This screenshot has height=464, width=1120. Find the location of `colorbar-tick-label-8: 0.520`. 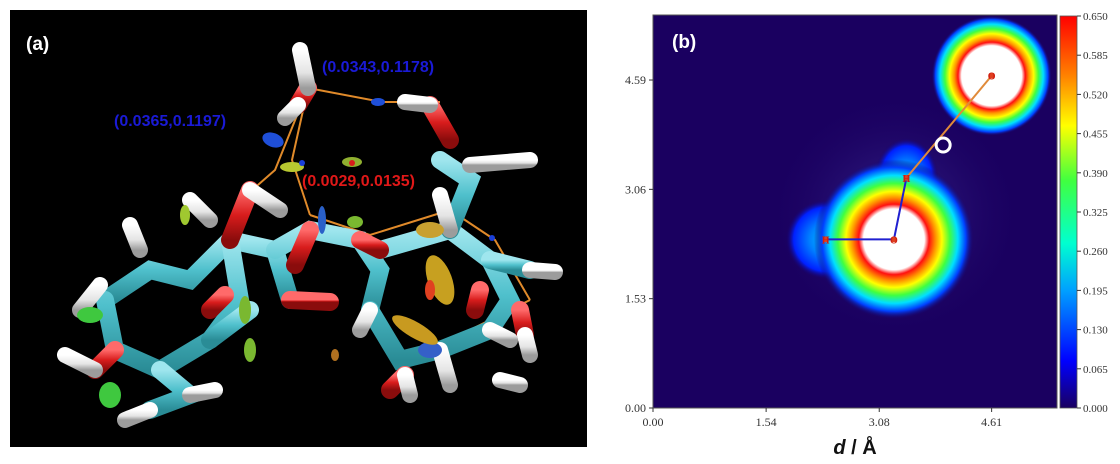

colorbar-tick-label-8: 0.520 is located at coordinates (1095, 95).